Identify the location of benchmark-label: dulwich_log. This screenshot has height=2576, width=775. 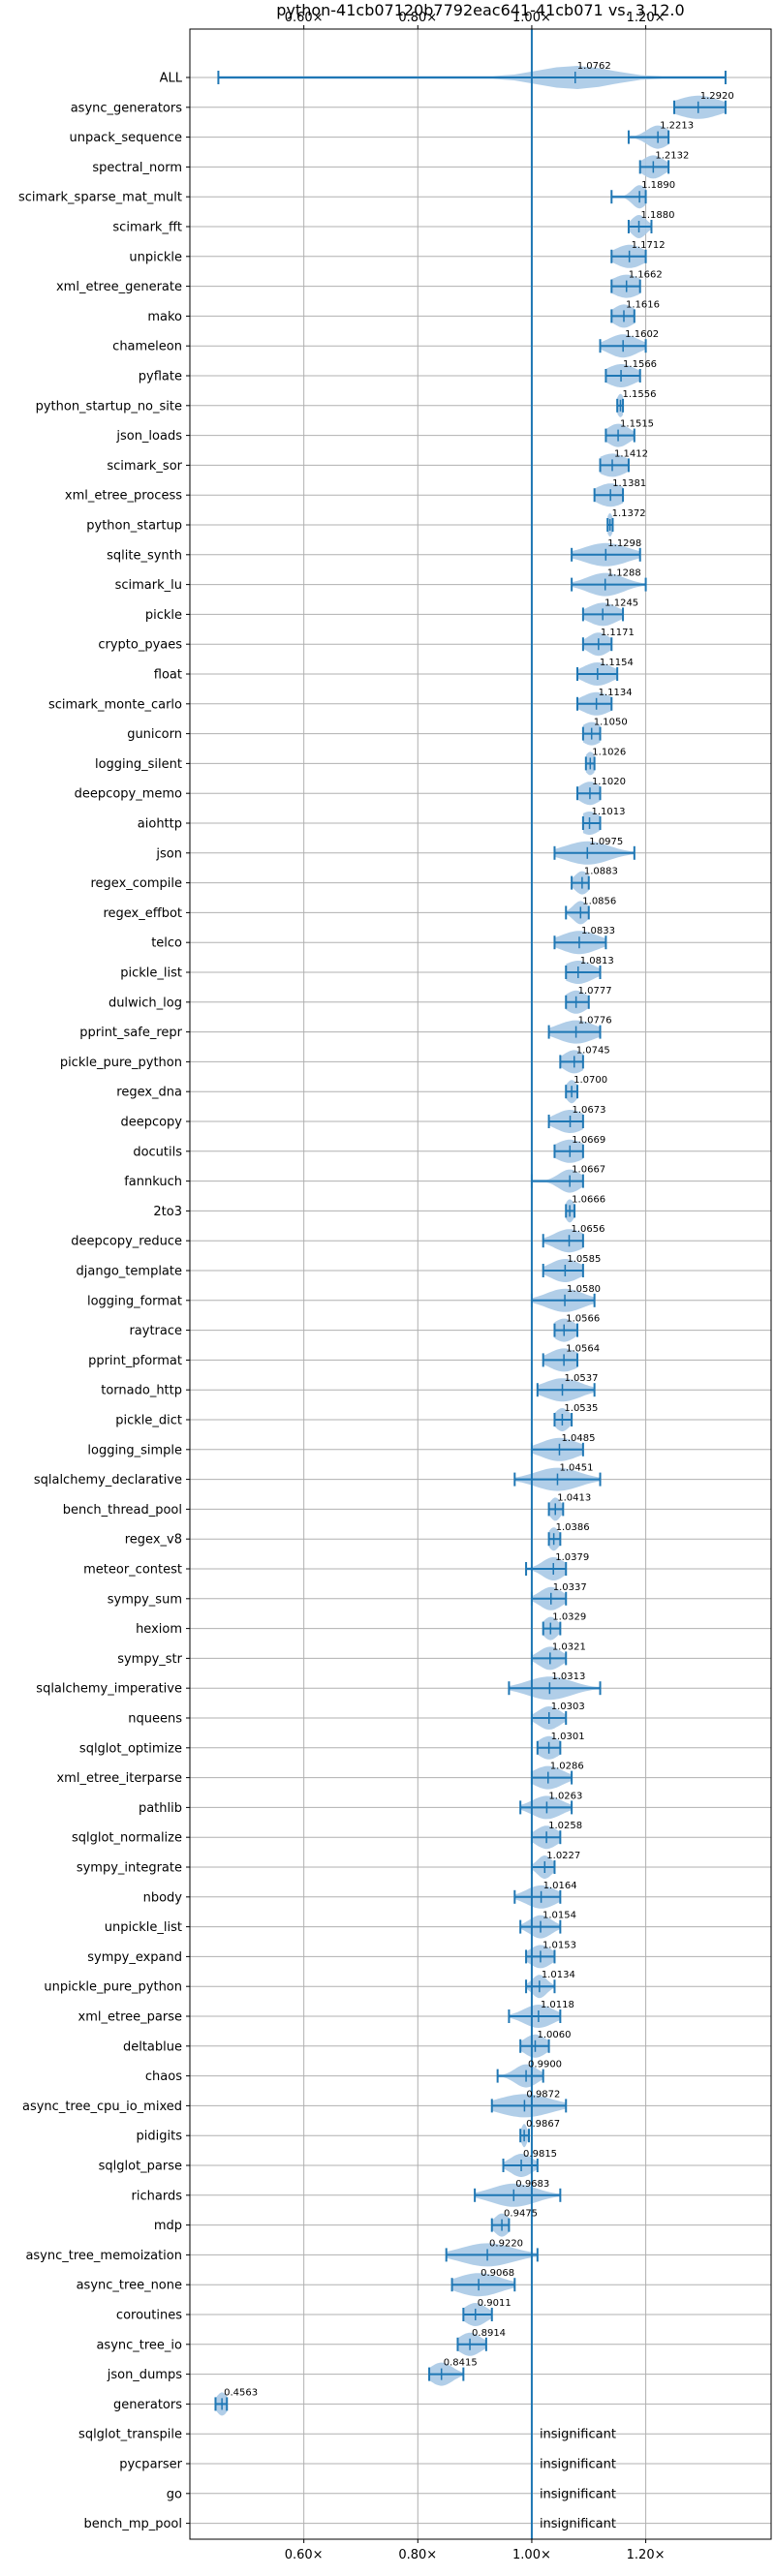
(145, 1003).